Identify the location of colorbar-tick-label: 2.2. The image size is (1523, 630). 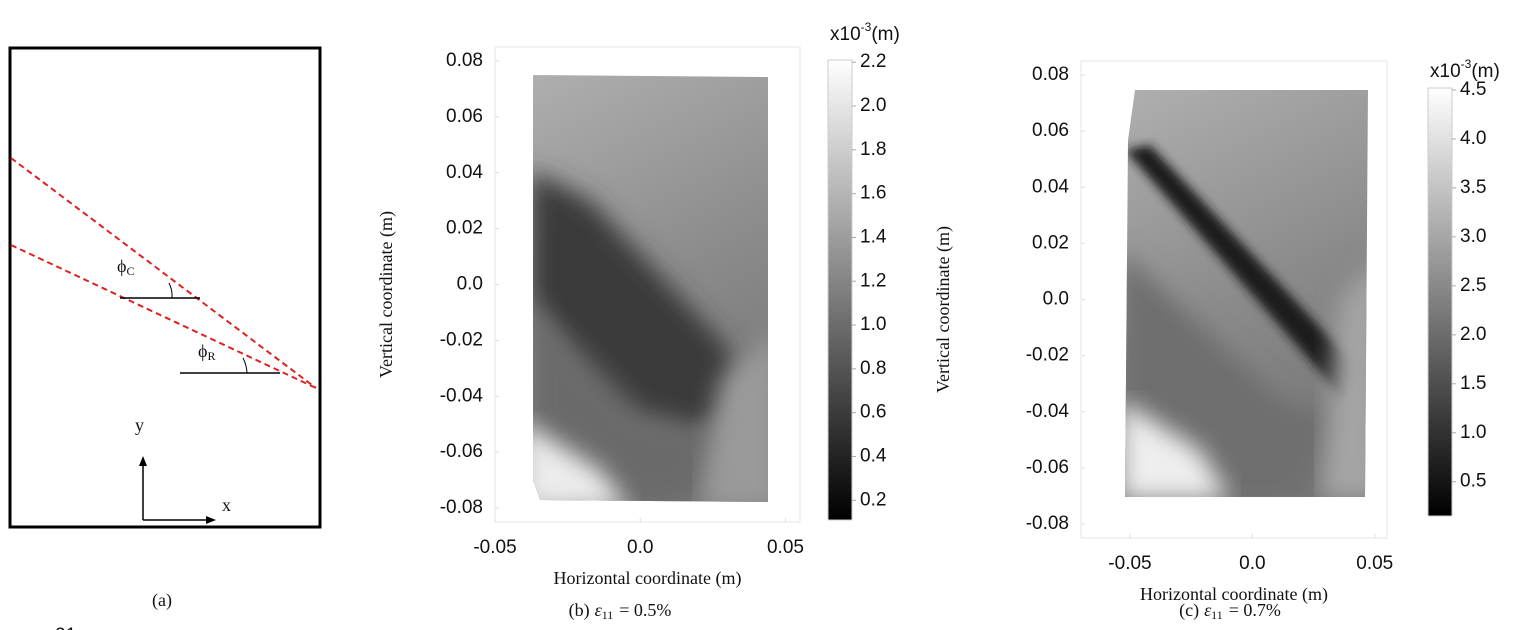
(873, 61).